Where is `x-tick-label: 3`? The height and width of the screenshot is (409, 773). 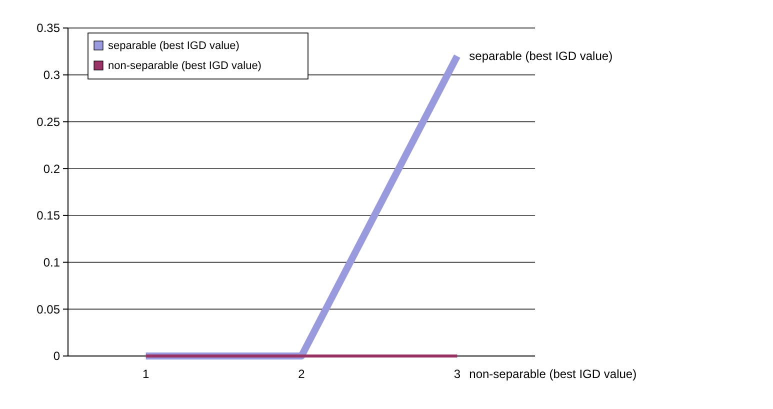 x-tick-label: 3 is located at coordinates (457, 374).